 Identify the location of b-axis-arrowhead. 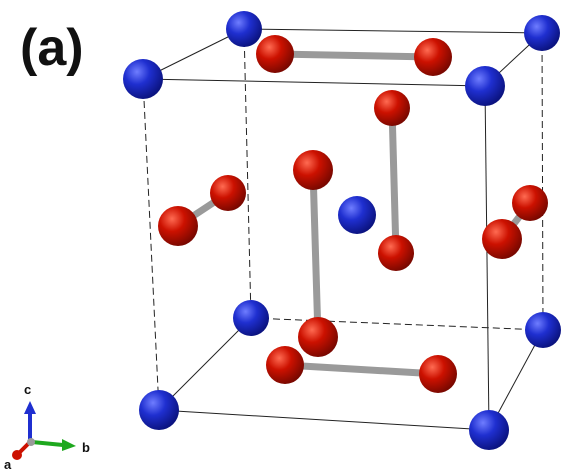
(69, 445).